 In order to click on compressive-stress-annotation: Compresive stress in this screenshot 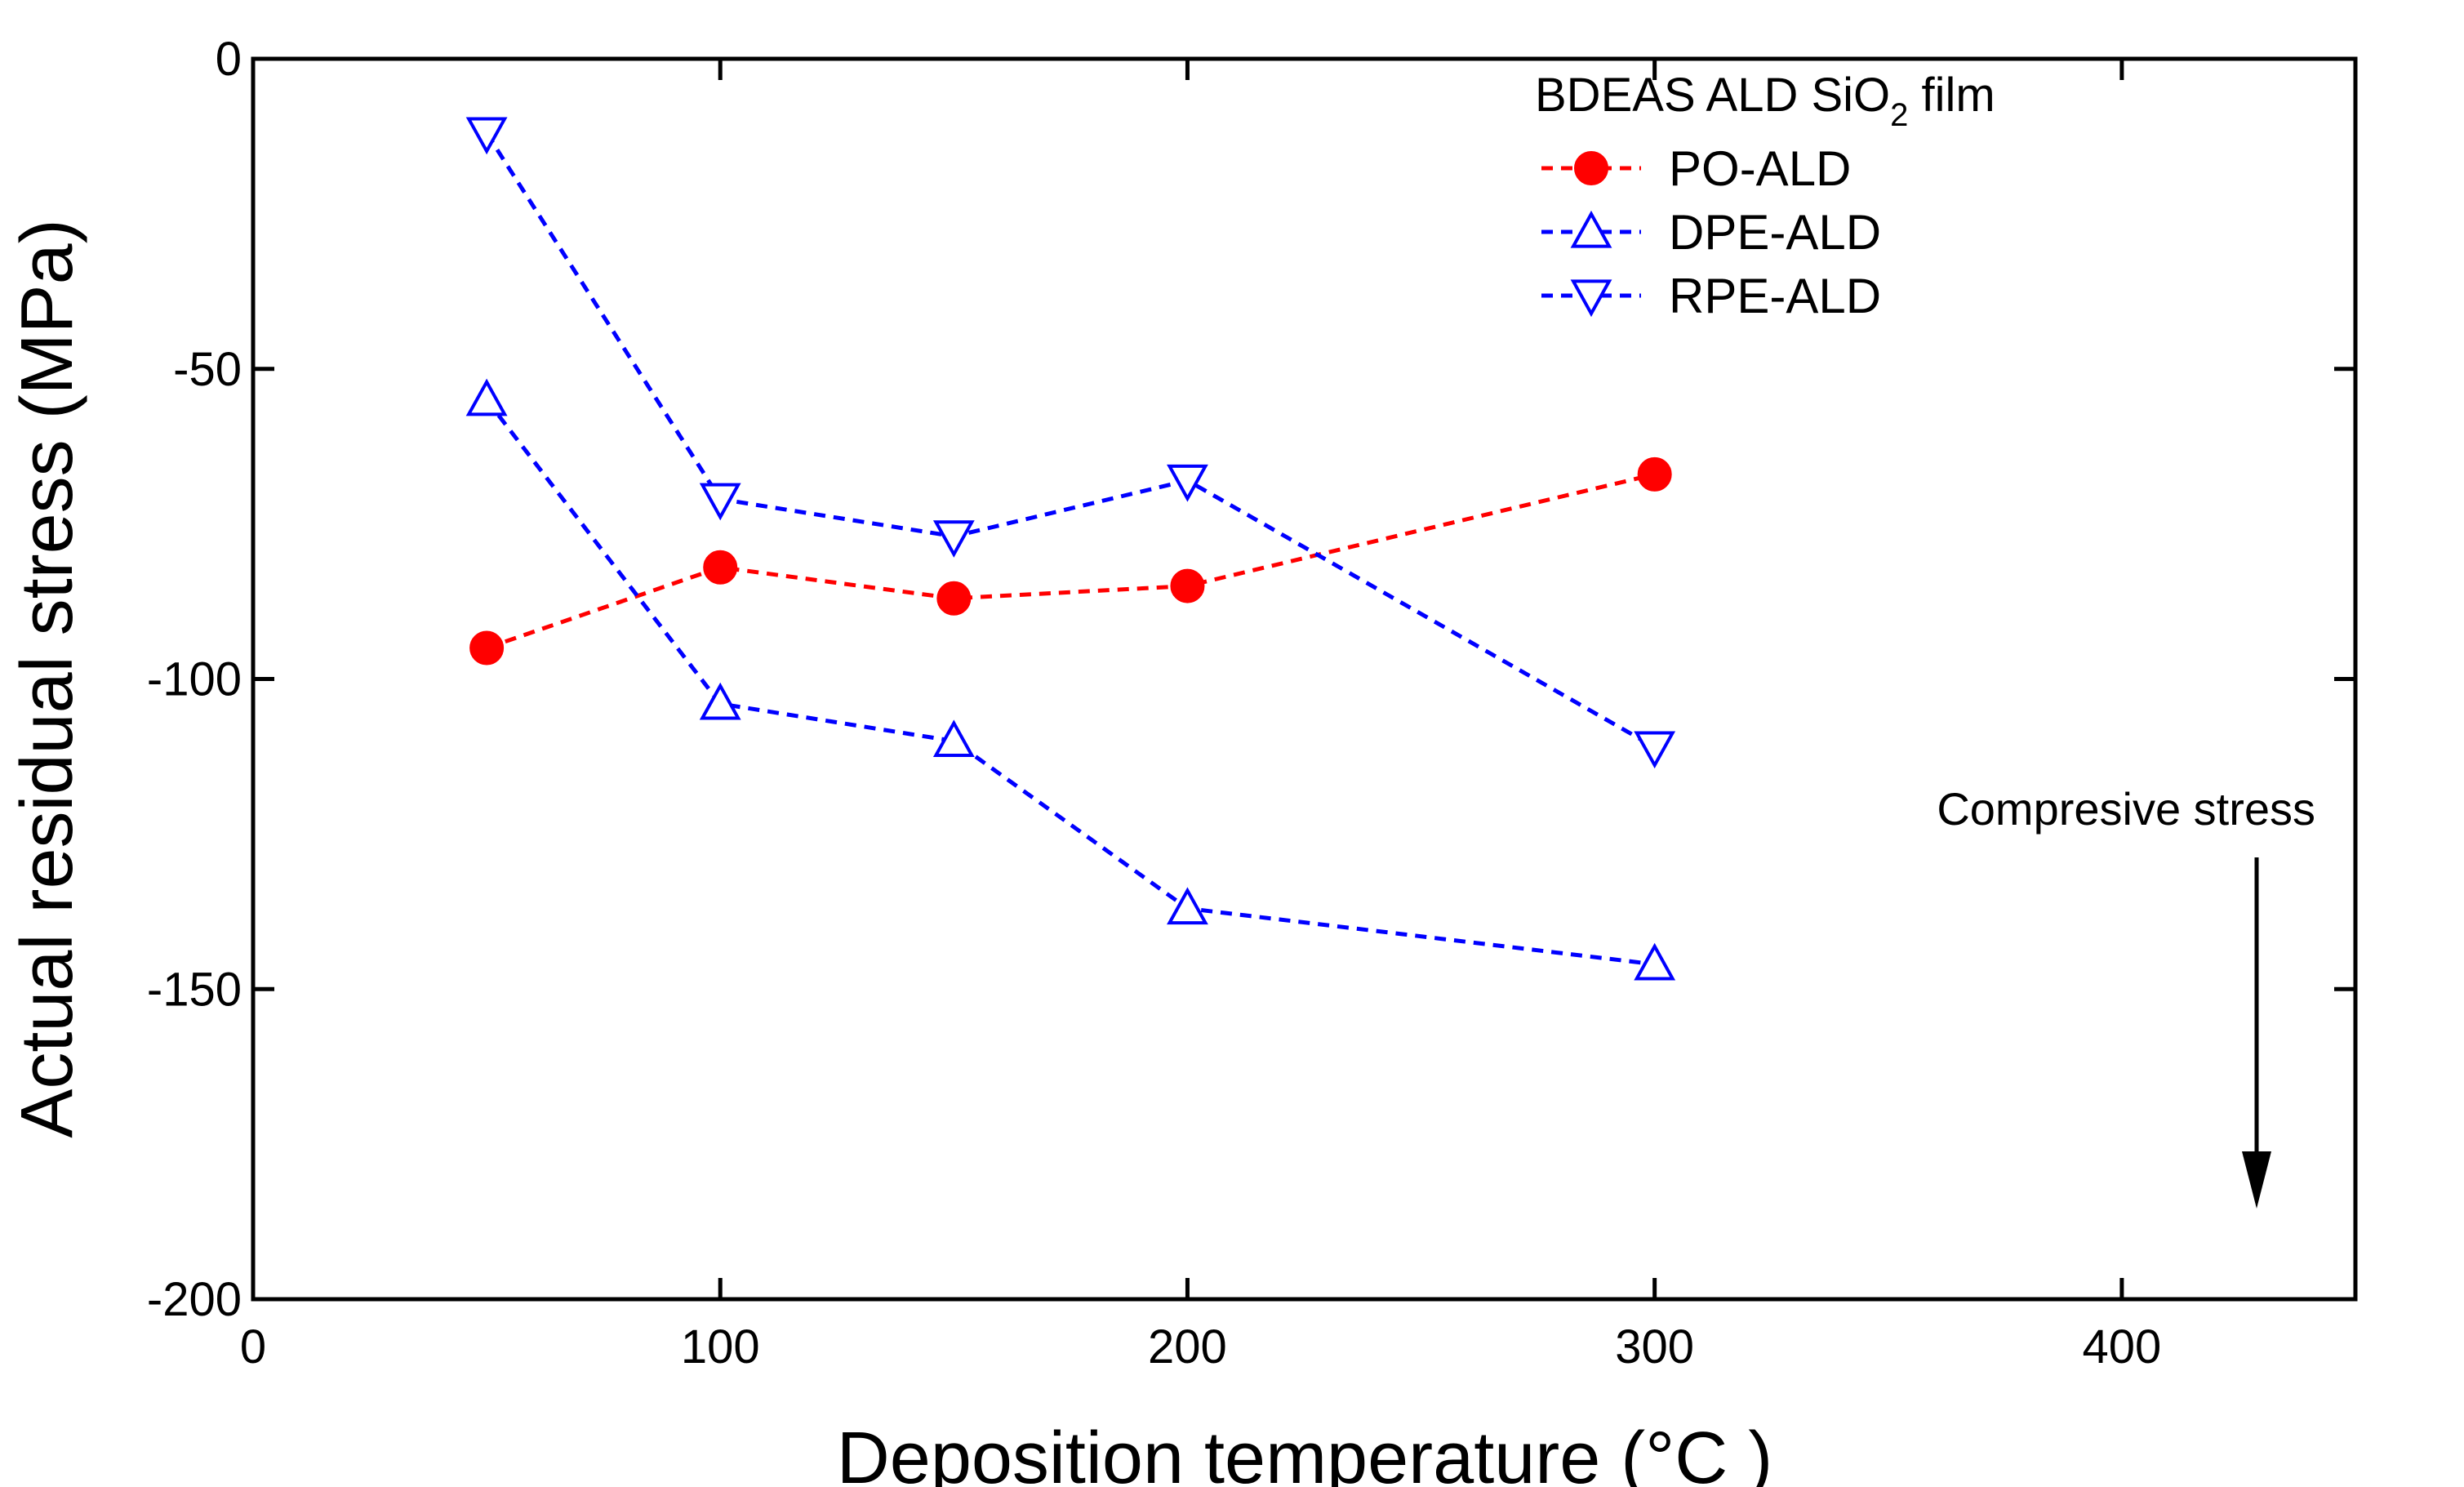, I will do `click(2126, 809)`.